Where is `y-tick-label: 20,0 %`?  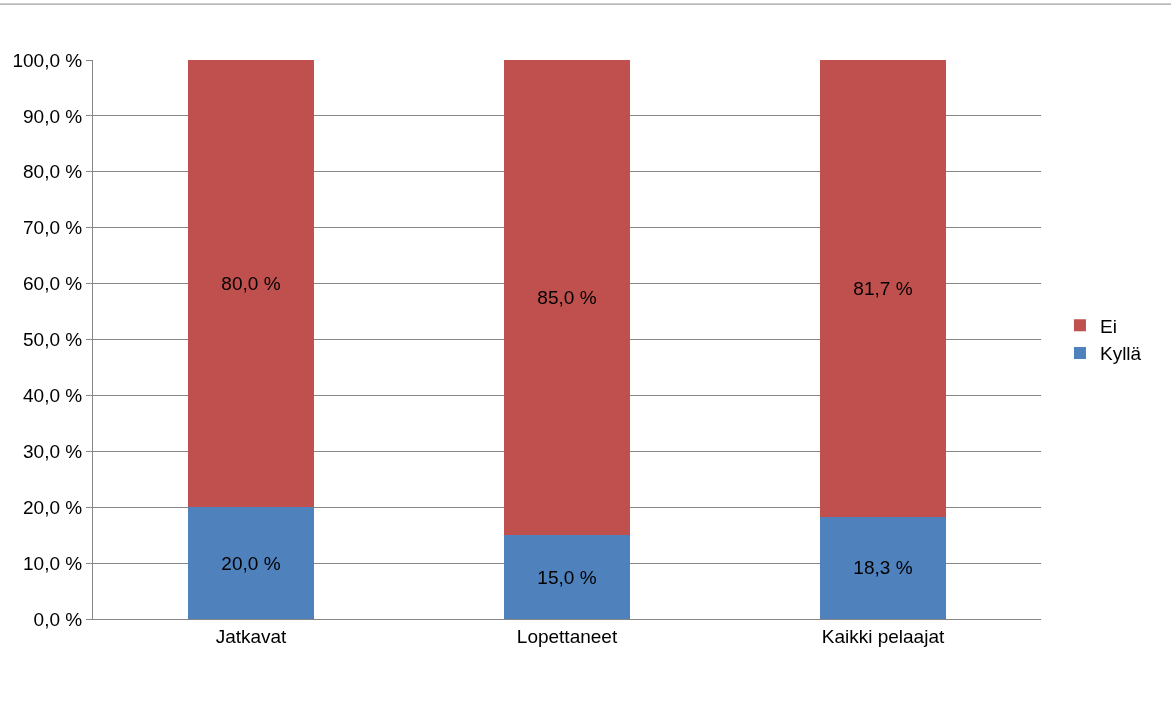 y-tick-label: 20,0 % is located at coordinates (53, 507).